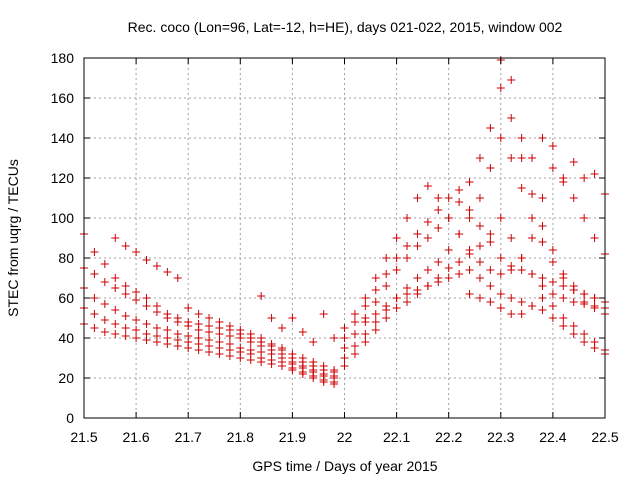 Image resolution: width=640 pixels, height=480 pixels. What do you see at coordinates (63, 218) in the screenshot?
I see `y-tick-label: 100` at bounding box center [63, 218].